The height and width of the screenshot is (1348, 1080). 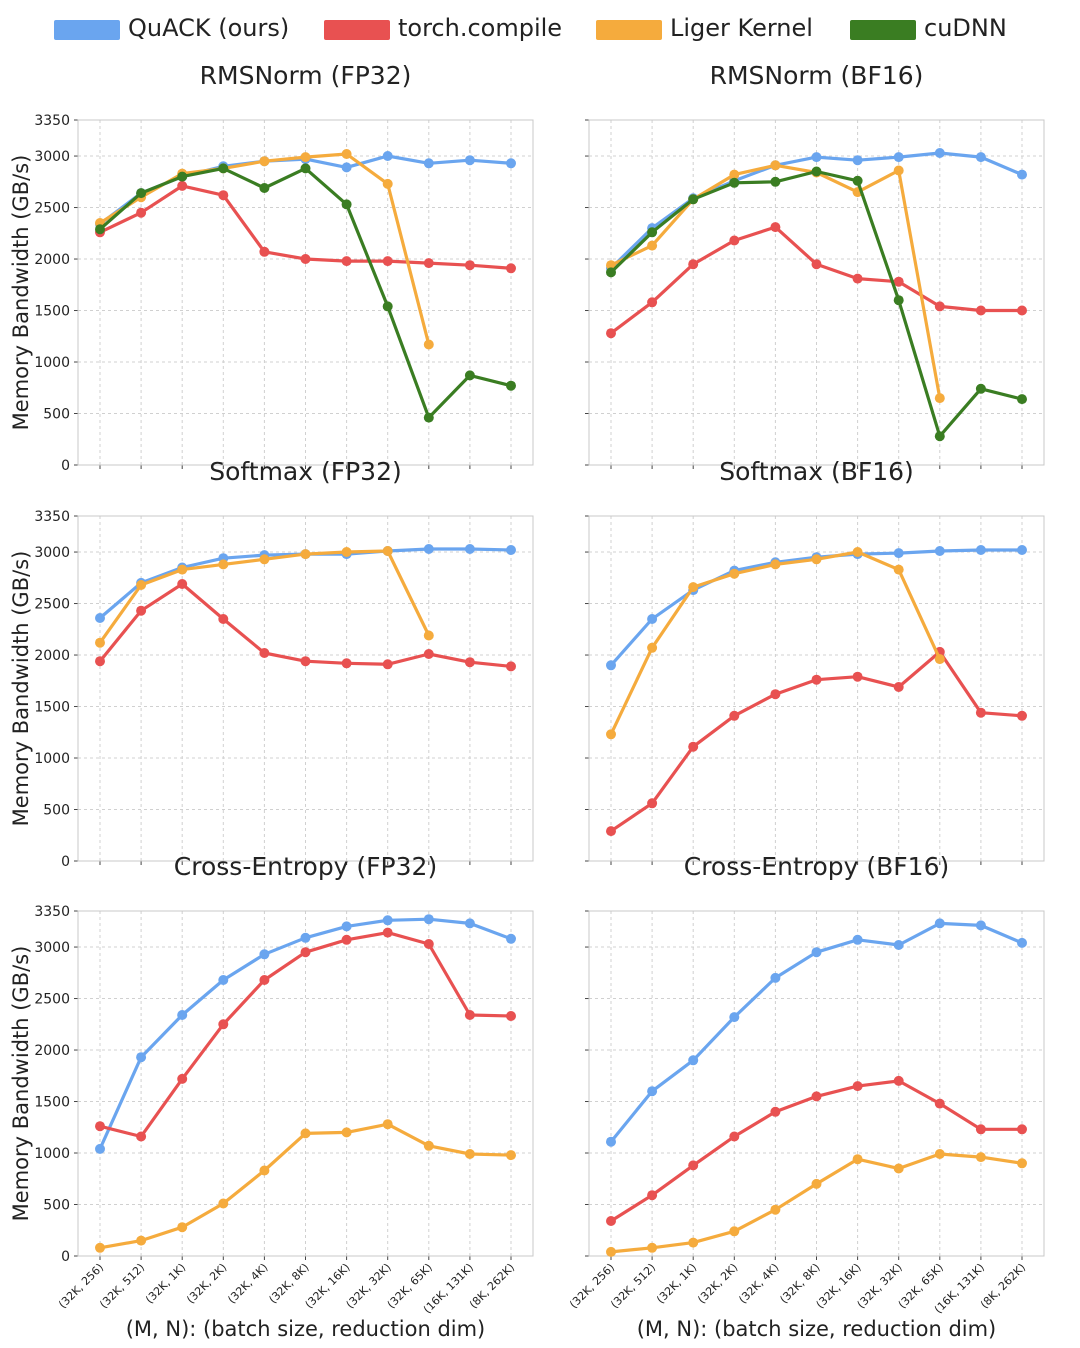 I want to click on legend-swatch-quack, so click(x=87, y=30).